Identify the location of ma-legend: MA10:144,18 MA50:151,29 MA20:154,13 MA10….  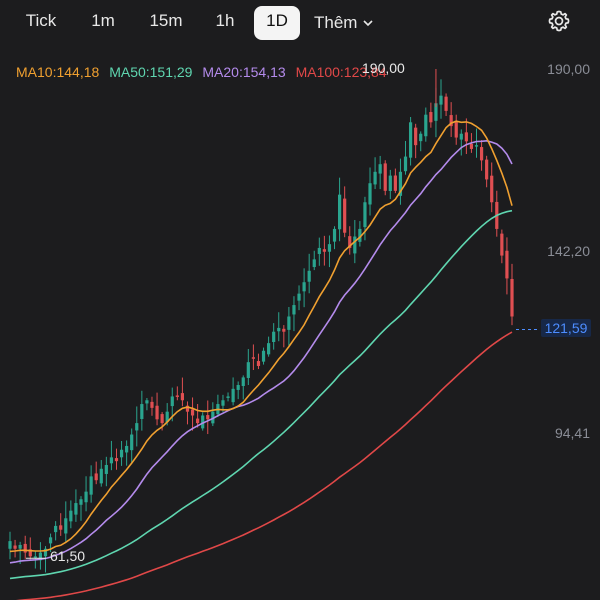
(204, 72).